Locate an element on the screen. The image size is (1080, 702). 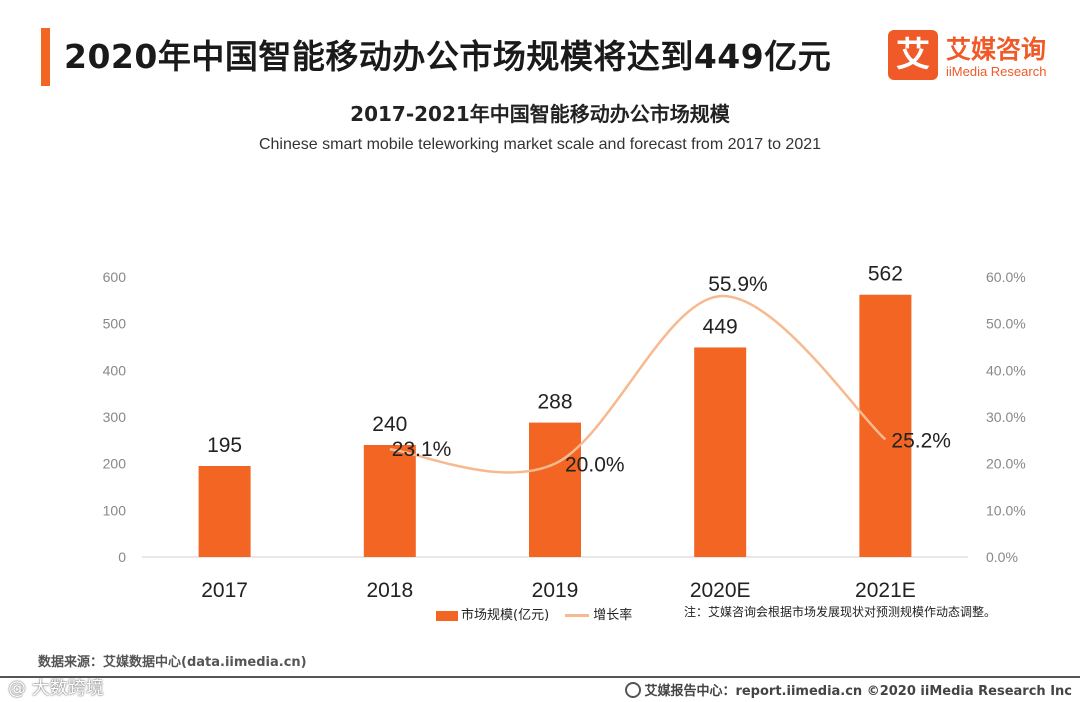
bar-2018 is located at coordinates (389, 501).